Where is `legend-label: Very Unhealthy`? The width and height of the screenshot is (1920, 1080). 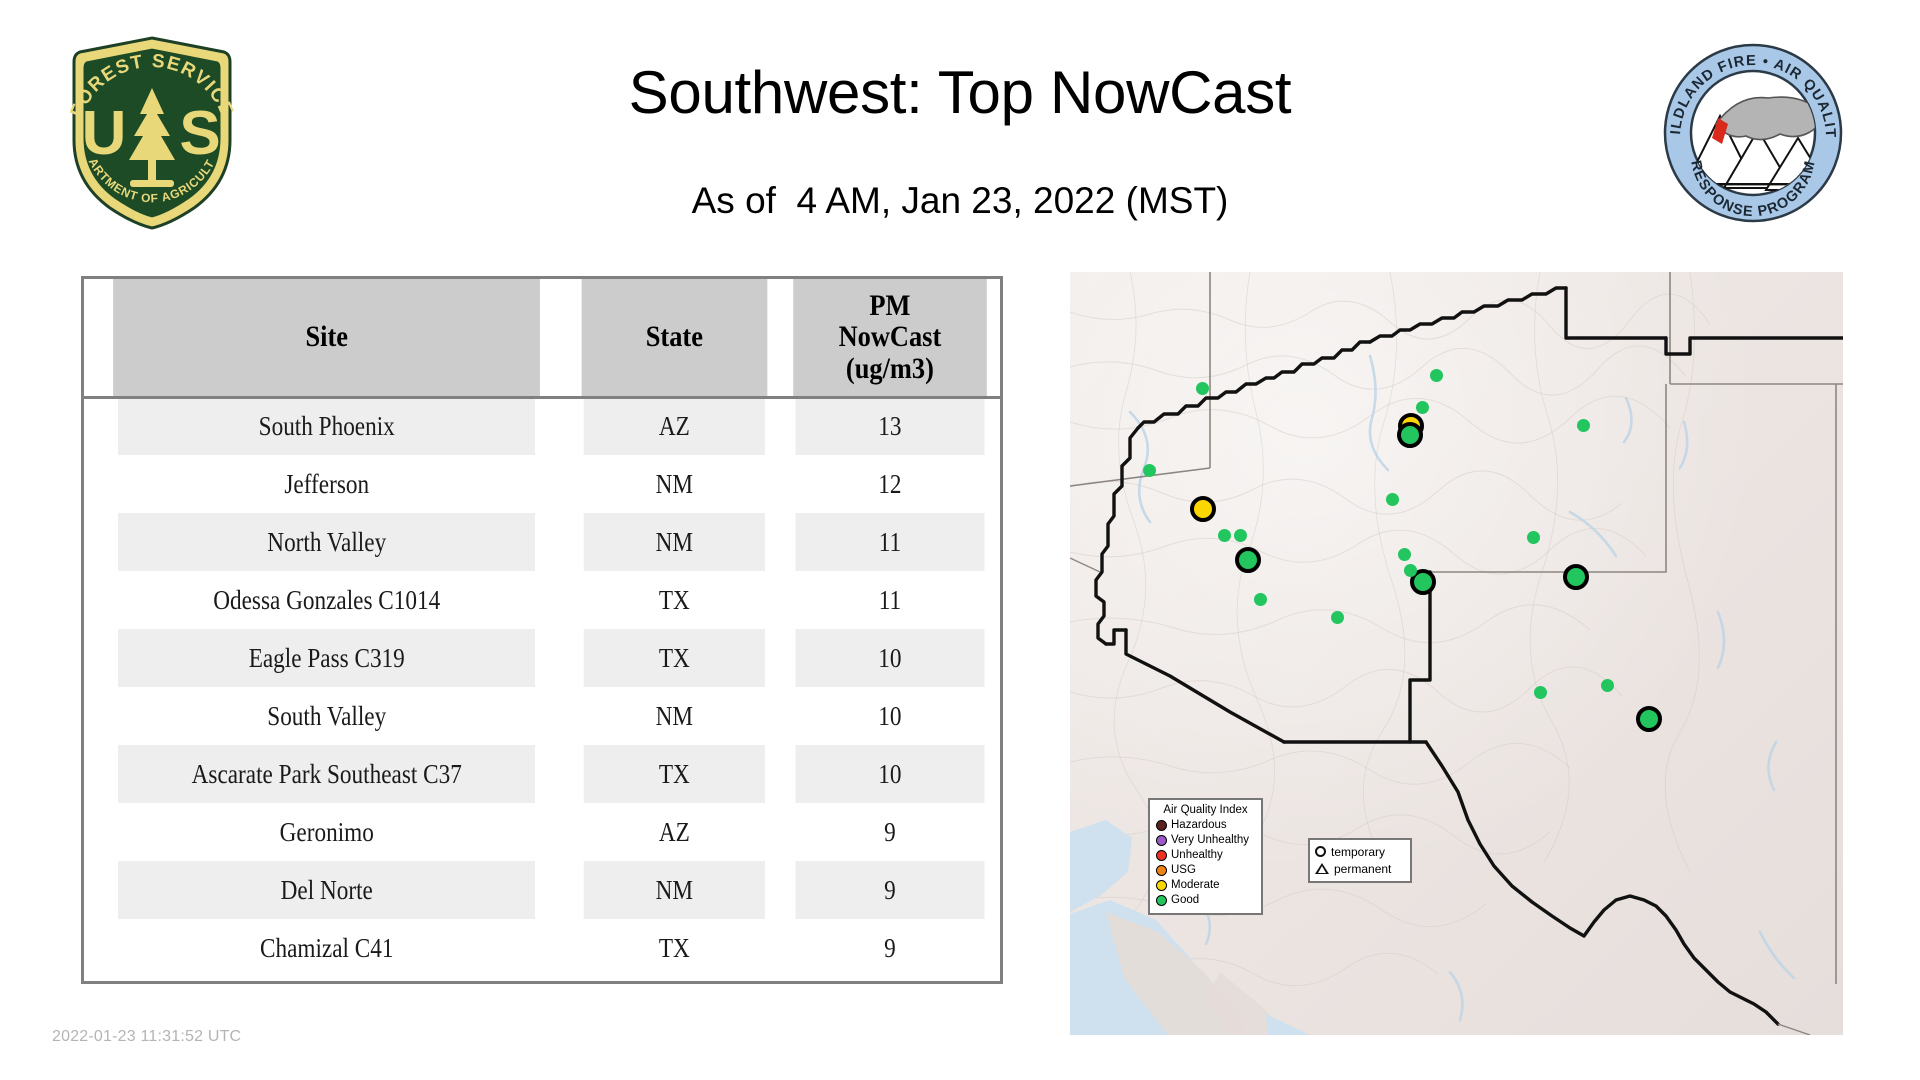 legend-label: Very Unhealthy is located at coordinates (1210, 839).